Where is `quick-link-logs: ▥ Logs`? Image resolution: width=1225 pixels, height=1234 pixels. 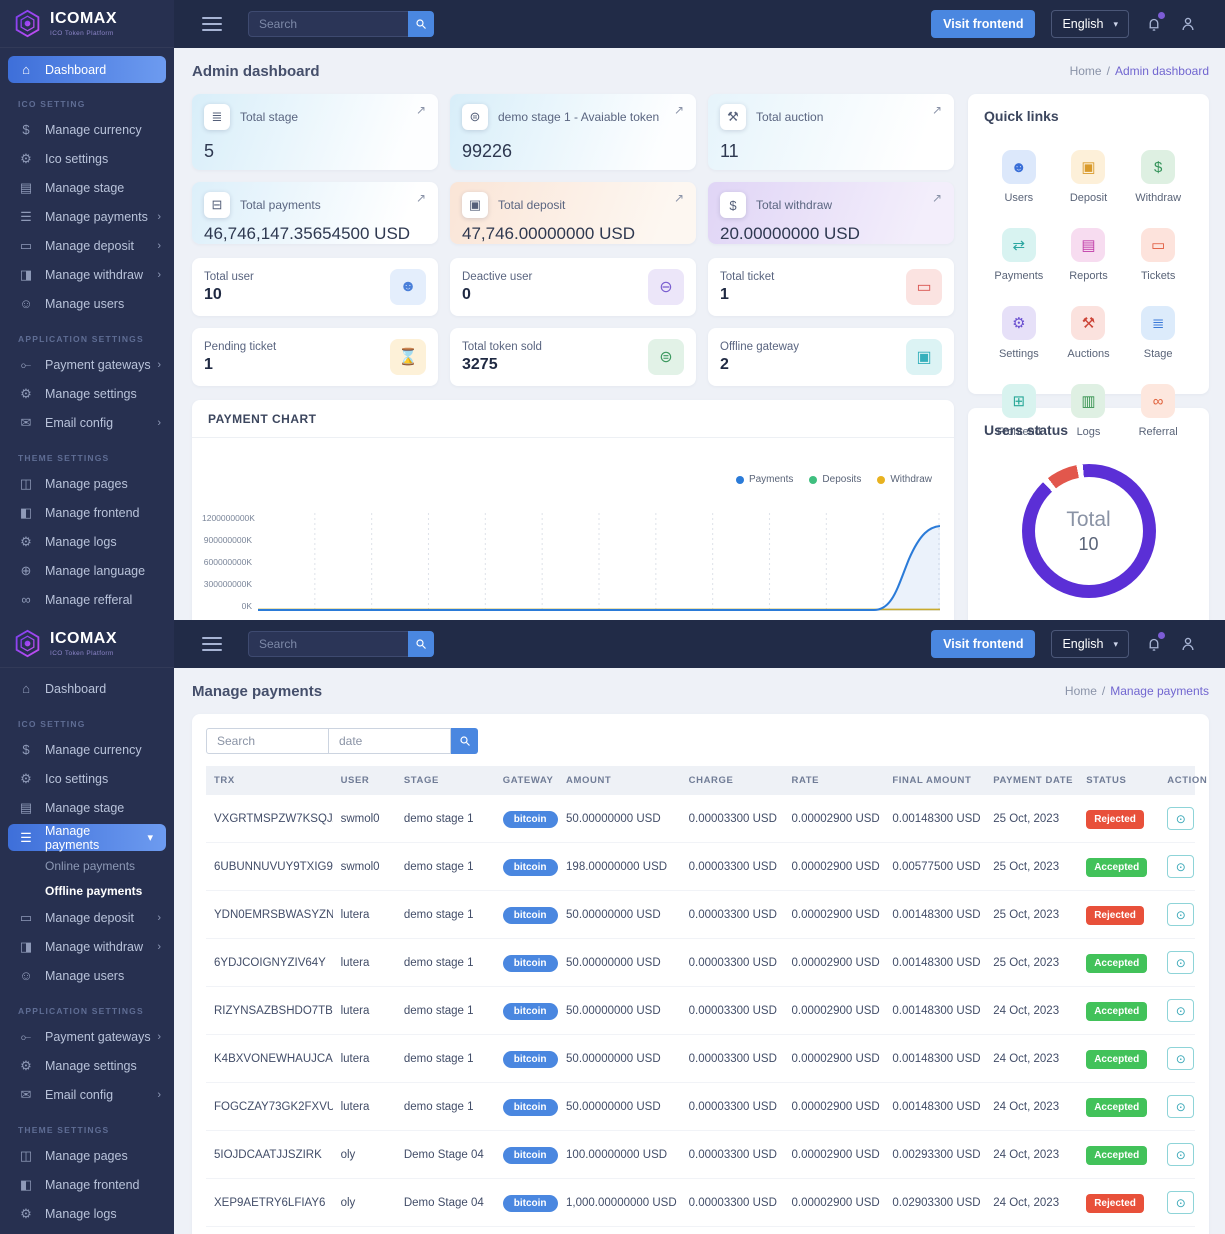 quick-link-logs: ▥ Logs is located at coordinates (1089, 411).